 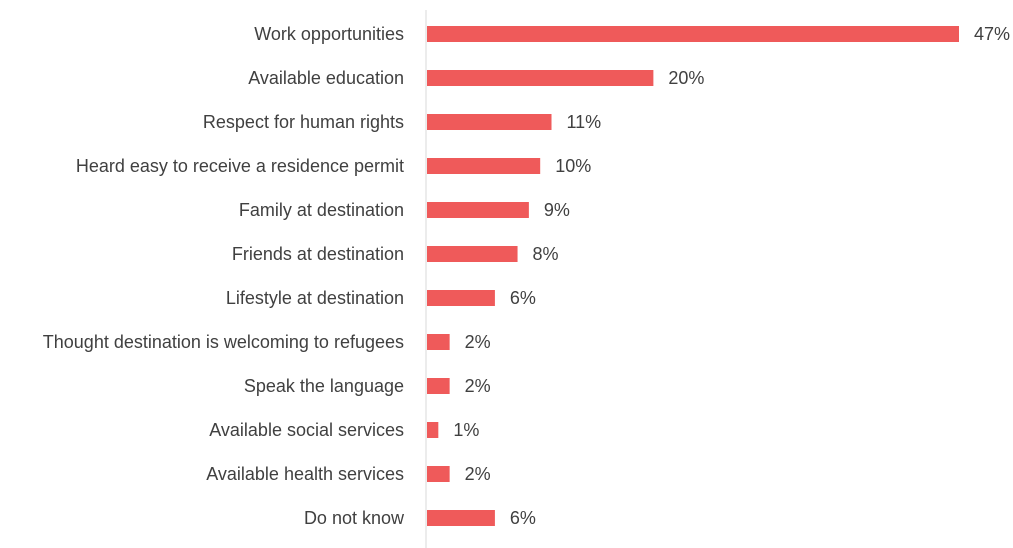 I want to click on bar-row: Available health services 2%, so click(x=348, y=474).